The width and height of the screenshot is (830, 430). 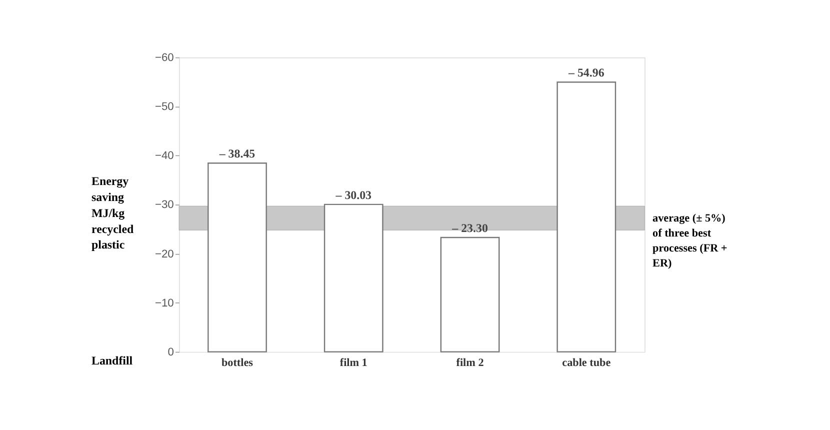 I want to click on y-tick-label: −60, so click(x=164, y=58).